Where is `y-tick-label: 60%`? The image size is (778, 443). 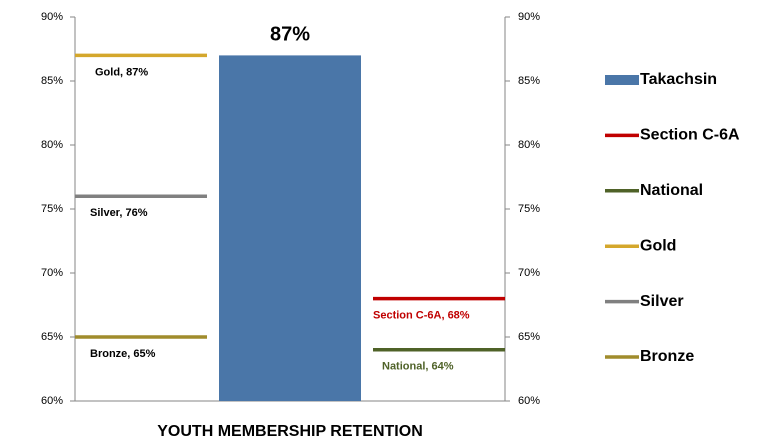
y-tick-label: 60% is located at coordinates (52, 401).